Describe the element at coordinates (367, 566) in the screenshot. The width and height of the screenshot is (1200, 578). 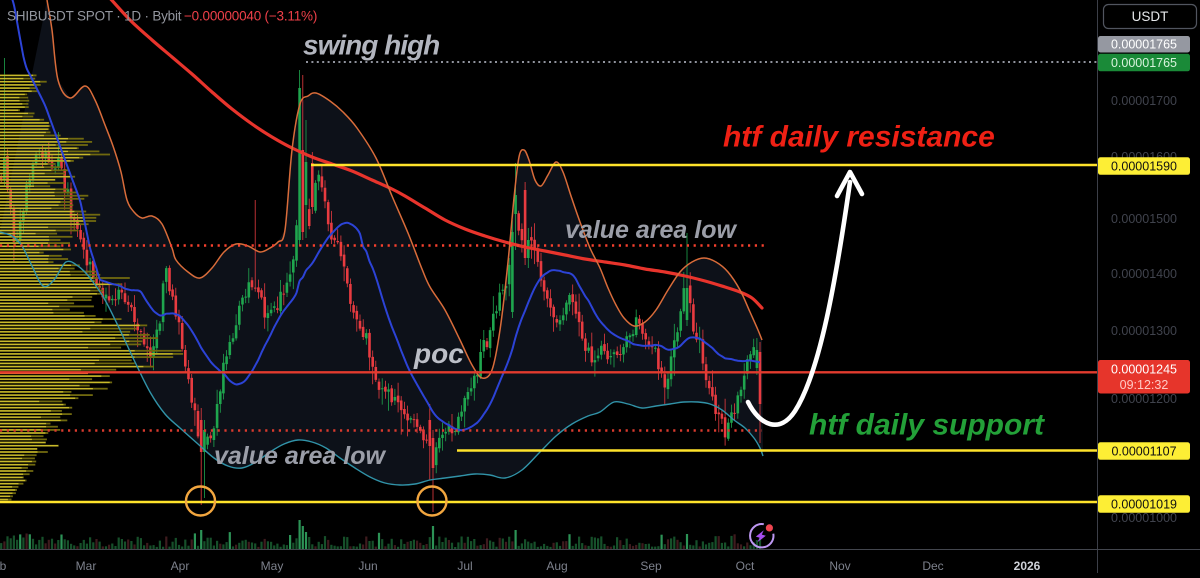
I see `svg-text: Jun` at that location.